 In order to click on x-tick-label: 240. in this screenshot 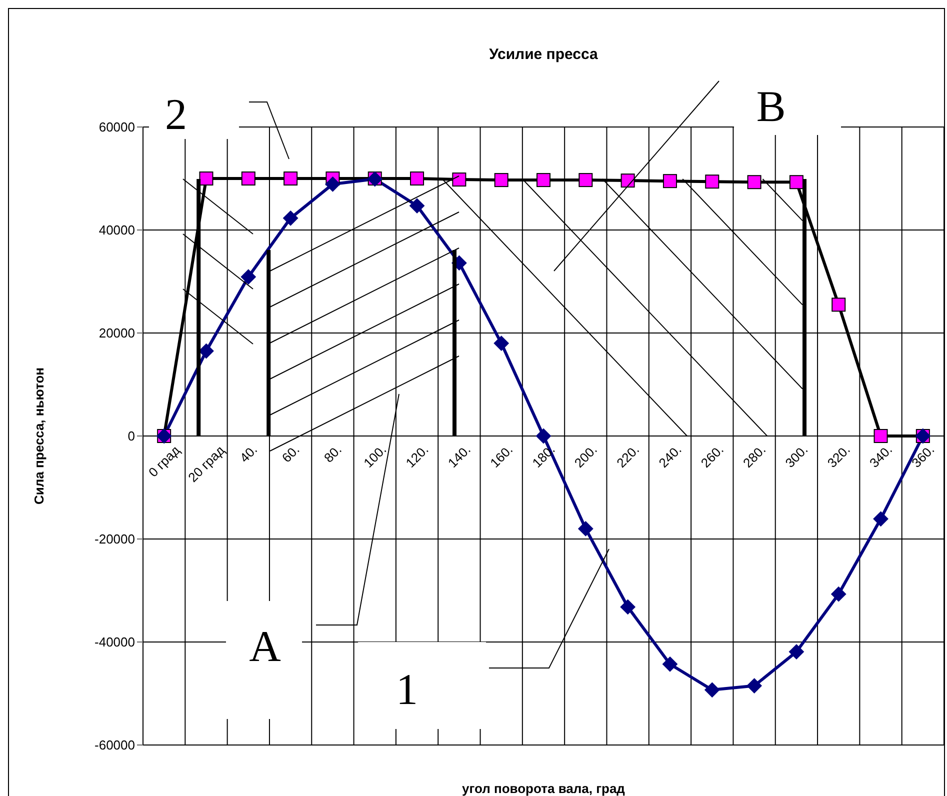, I will do `click(670, 456)`.